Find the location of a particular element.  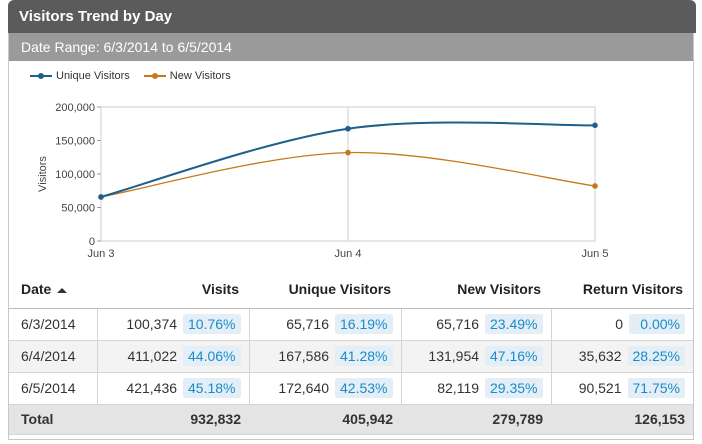

x-tick-label: Jun 4 is located at coordinates (348, 254).